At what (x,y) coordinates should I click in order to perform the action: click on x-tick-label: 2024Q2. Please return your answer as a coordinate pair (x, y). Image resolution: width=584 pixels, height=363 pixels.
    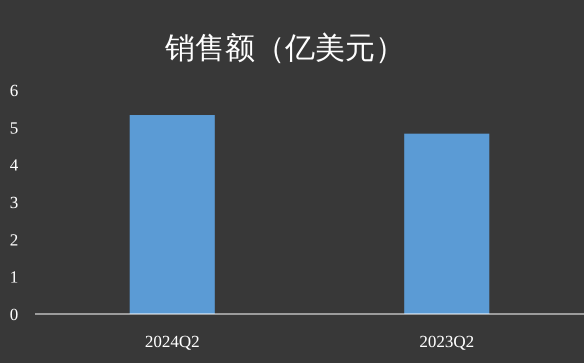
    Looking at the image, I should click on (172, 341).